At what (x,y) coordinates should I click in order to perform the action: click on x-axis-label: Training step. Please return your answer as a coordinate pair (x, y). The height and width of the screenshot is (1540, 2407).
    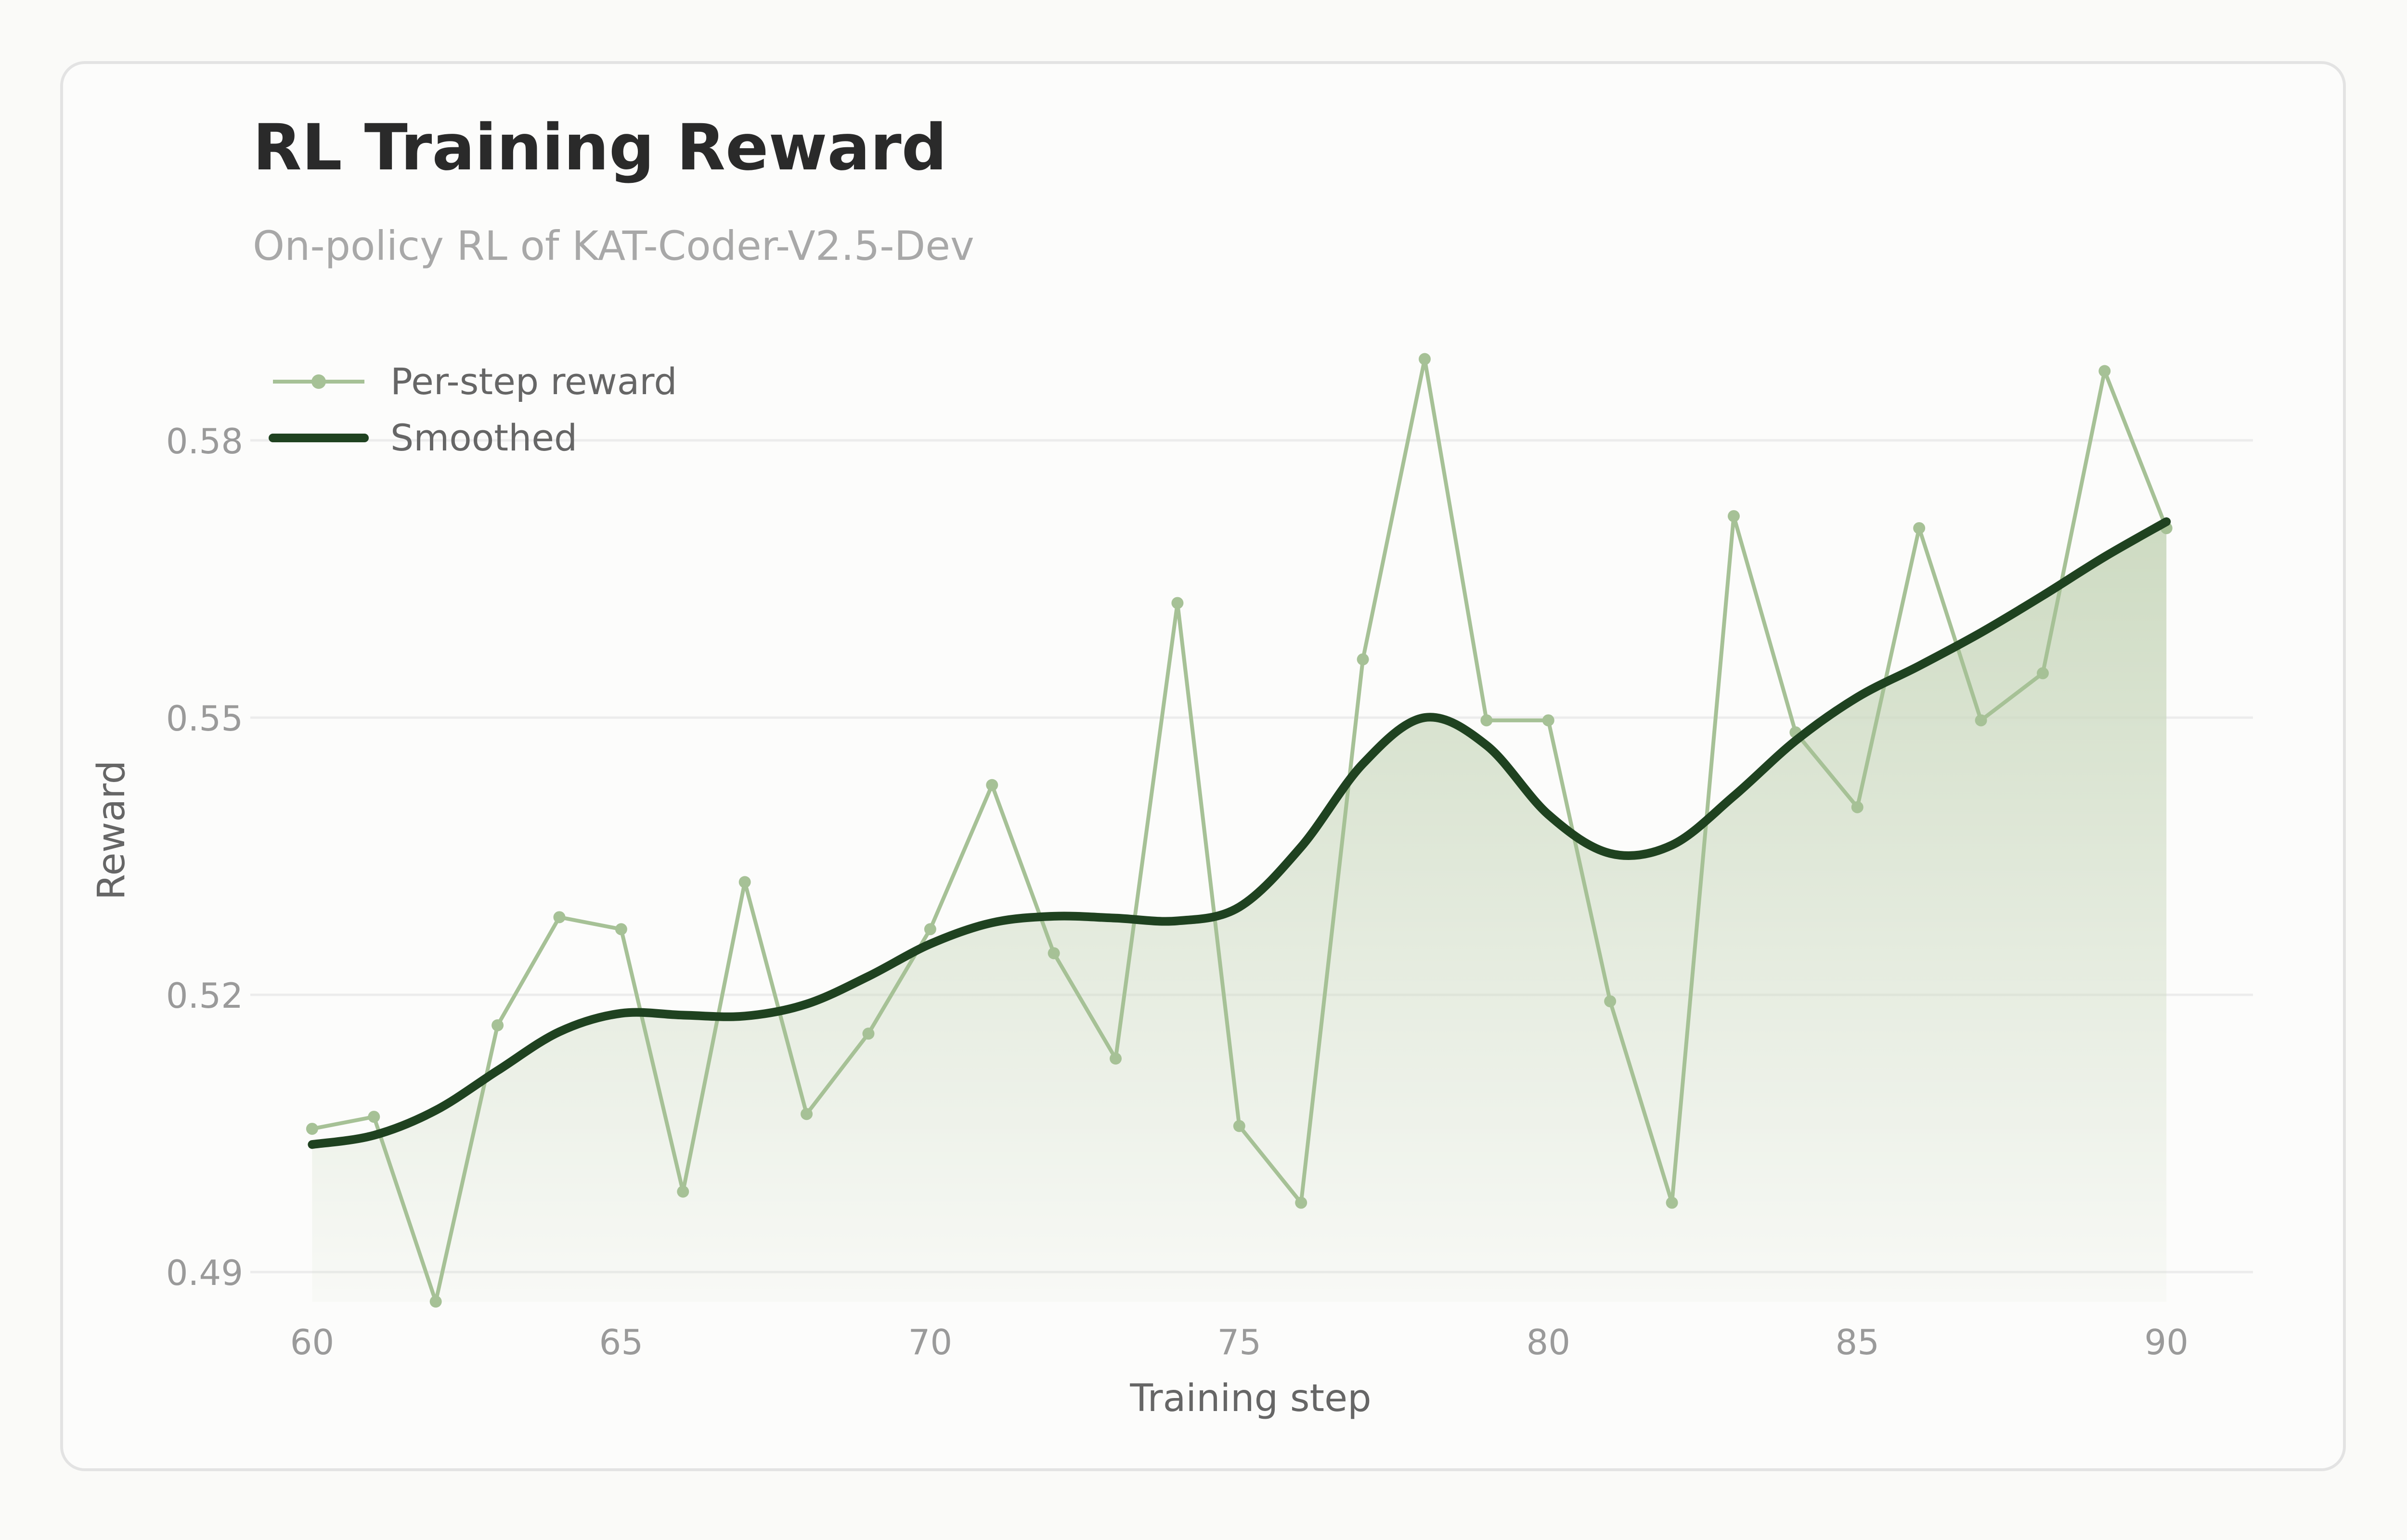
    Looking at the image, I should click on (1250, 1398).